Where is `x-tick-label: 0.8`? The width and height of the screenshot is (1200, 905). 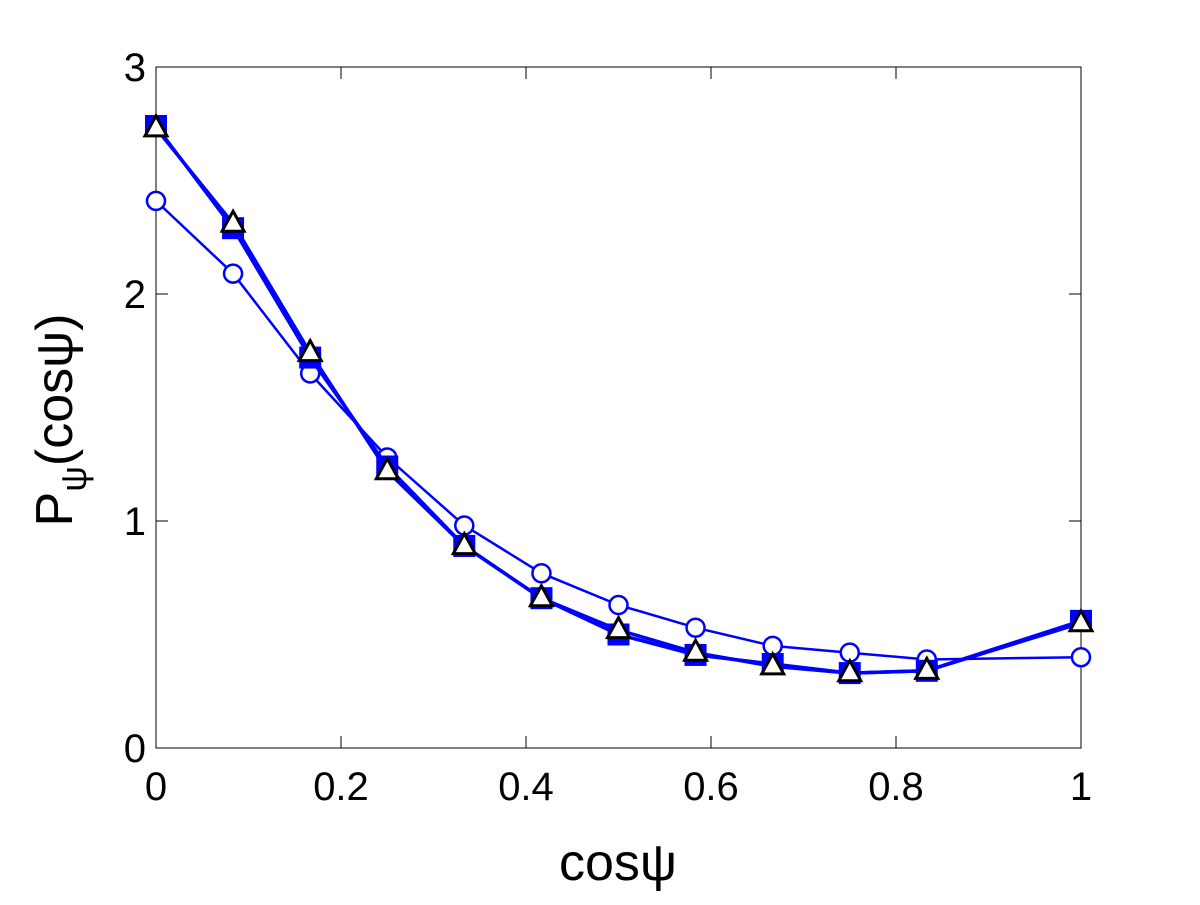 x-tick-label: 0.8 is located at coordinates (896, 787).